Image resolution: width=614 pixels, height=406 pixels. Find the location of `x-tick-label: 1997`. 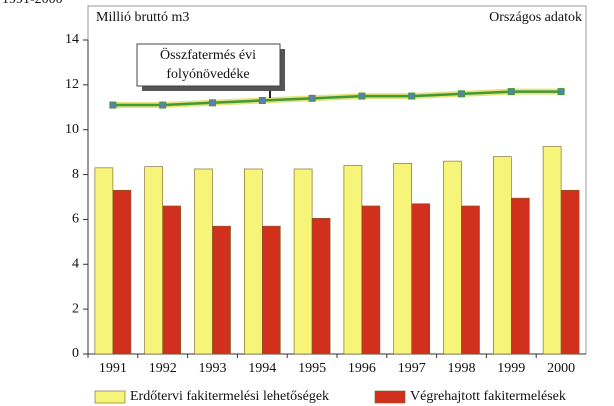

x-tick-label: 1997 is located at coordinates (412, 368).